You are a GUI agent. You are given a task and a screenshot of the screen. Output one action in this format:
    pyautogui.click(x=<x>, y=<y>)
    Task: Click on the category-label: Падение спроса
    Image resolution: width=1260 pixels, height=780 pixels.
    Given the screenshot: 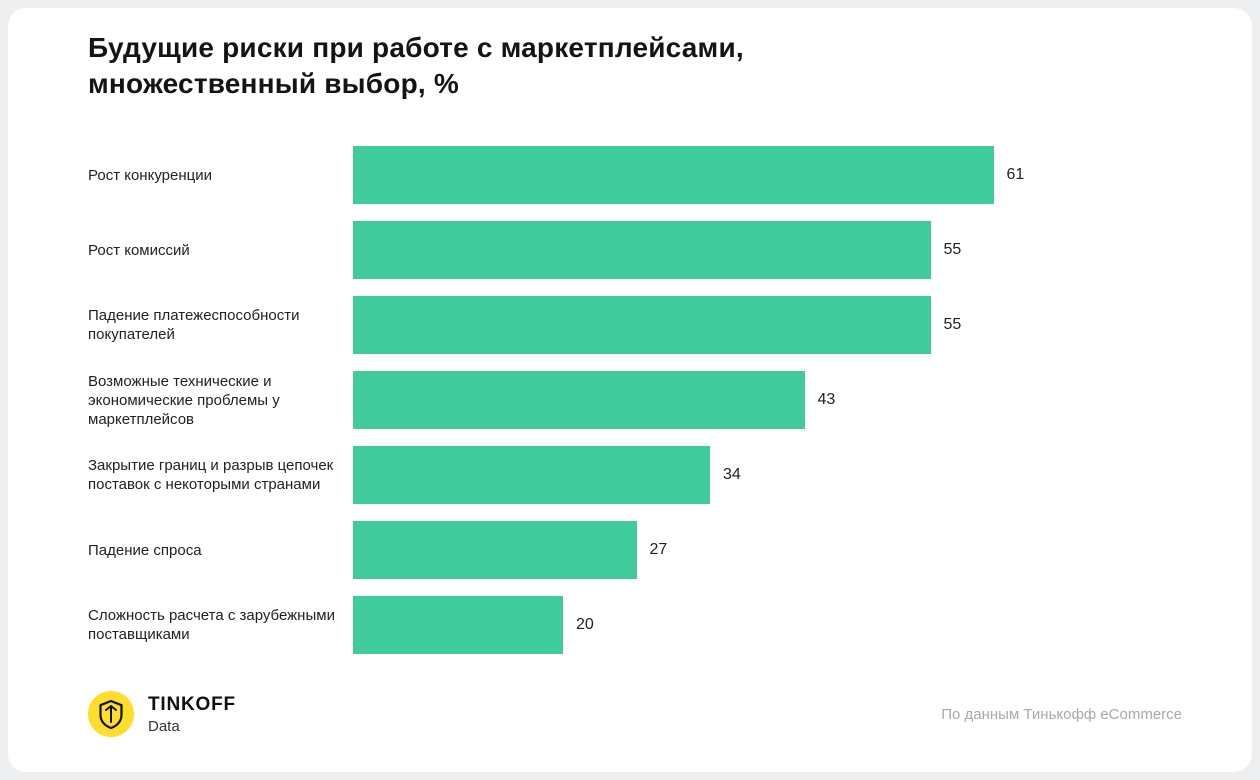 What is the action you would take?
    pyautogui.click(x=145, y=550)
    